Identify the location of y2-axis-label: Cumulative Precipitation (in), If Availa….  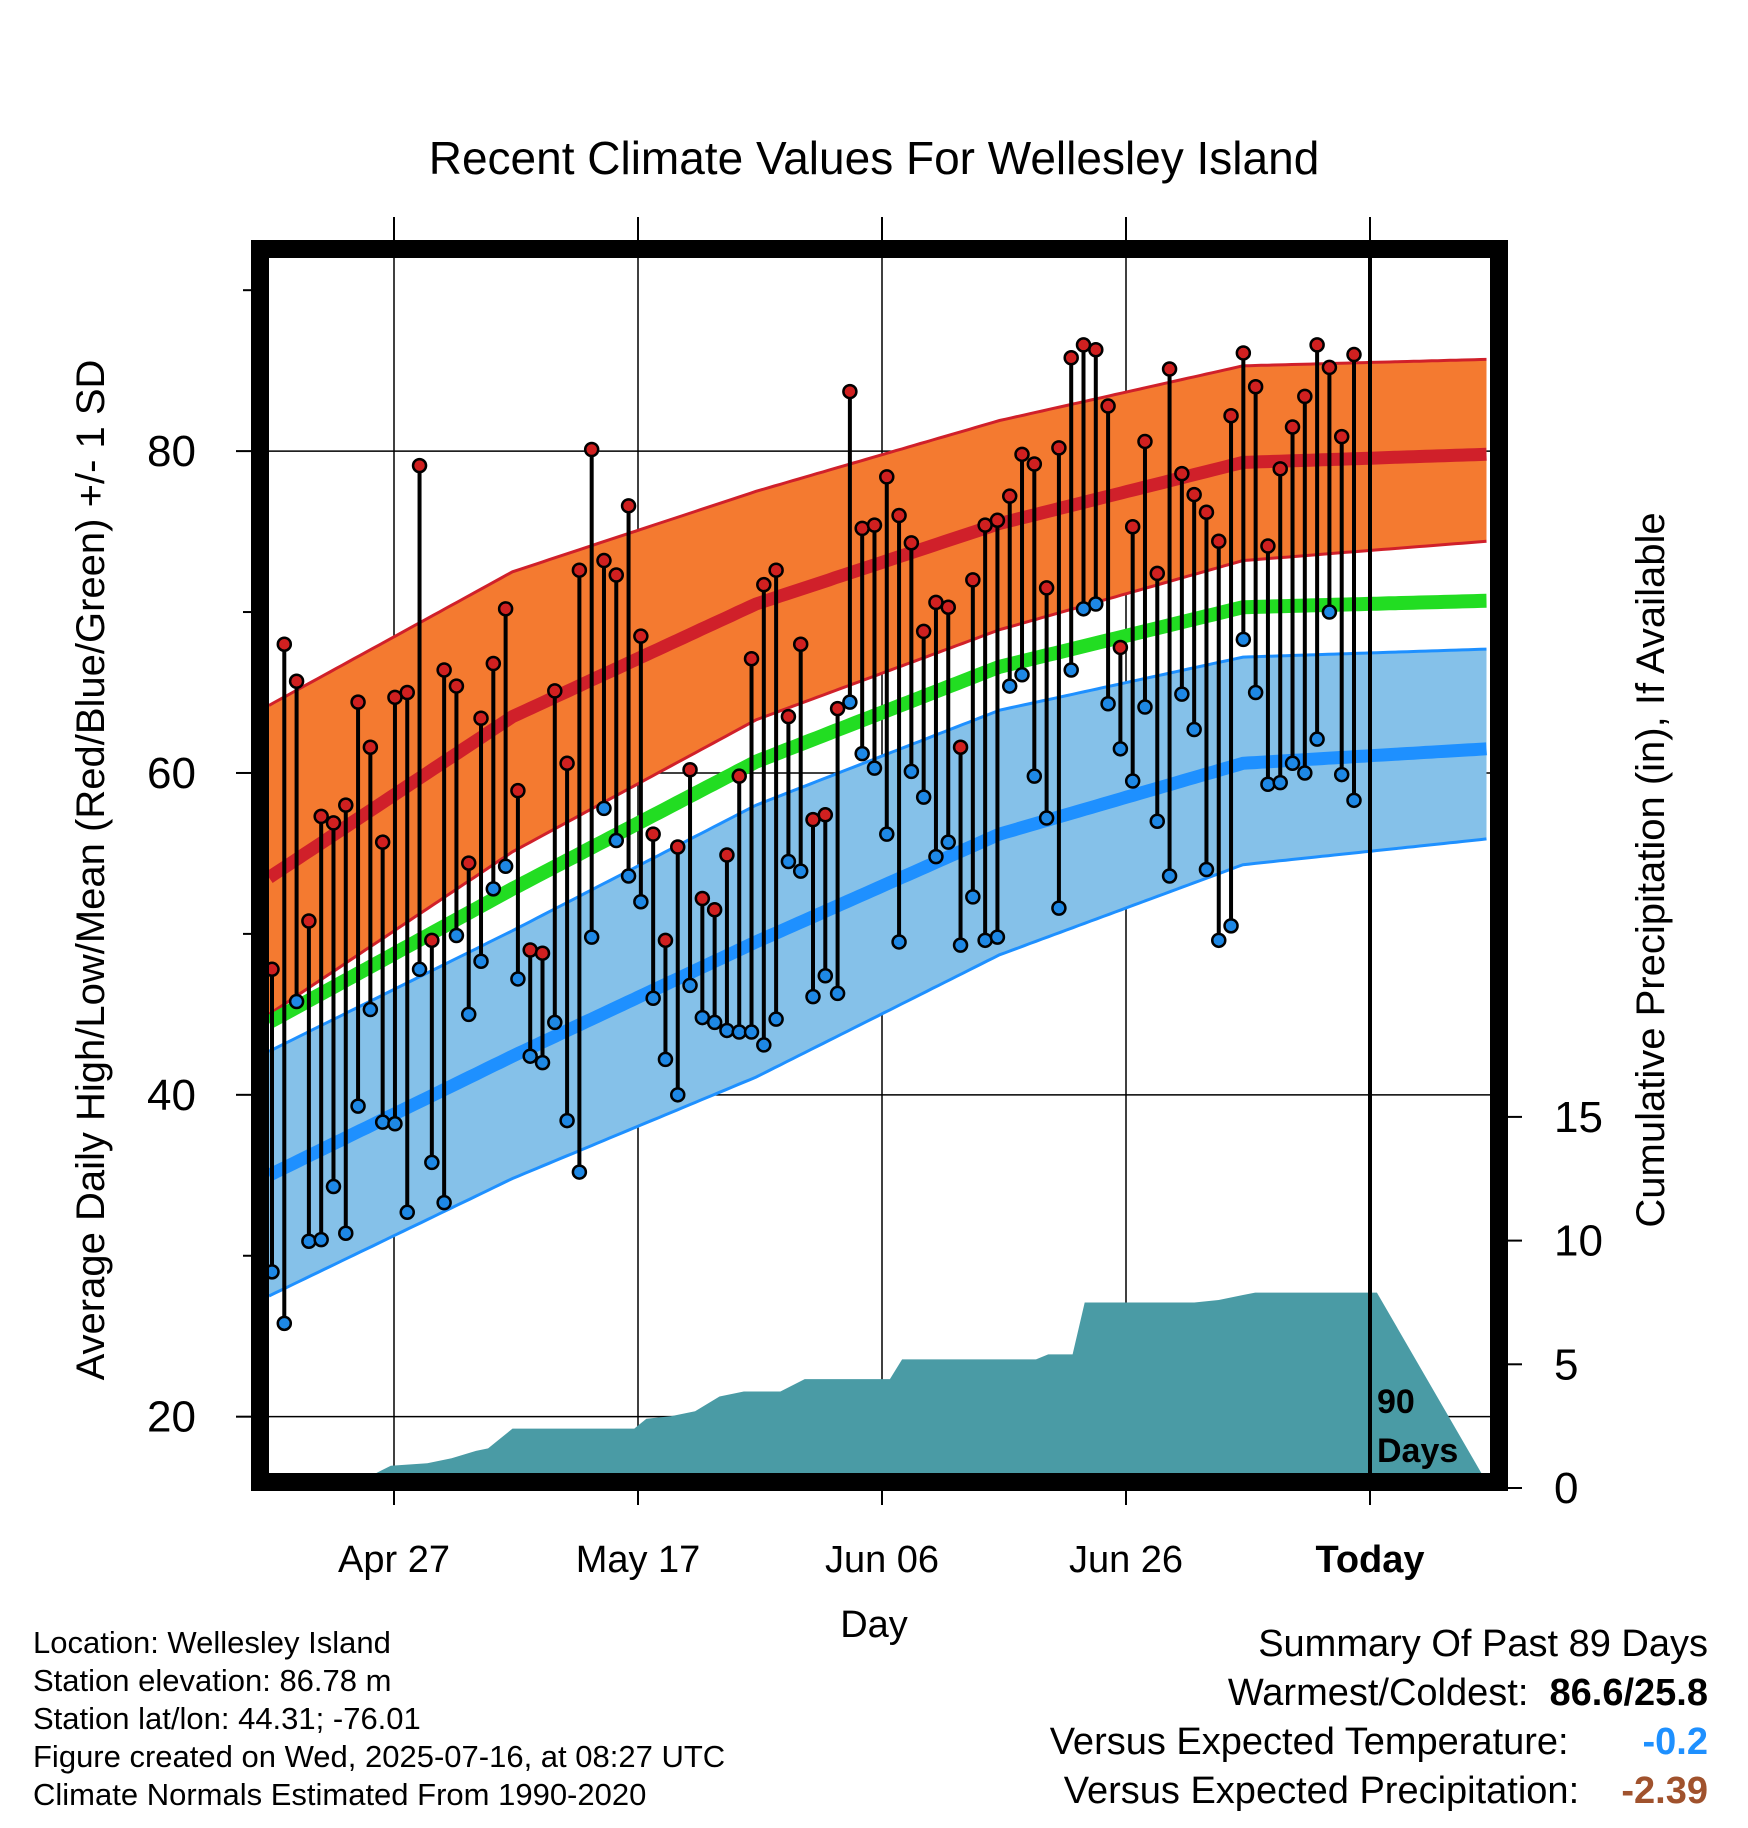
(1651, 869).